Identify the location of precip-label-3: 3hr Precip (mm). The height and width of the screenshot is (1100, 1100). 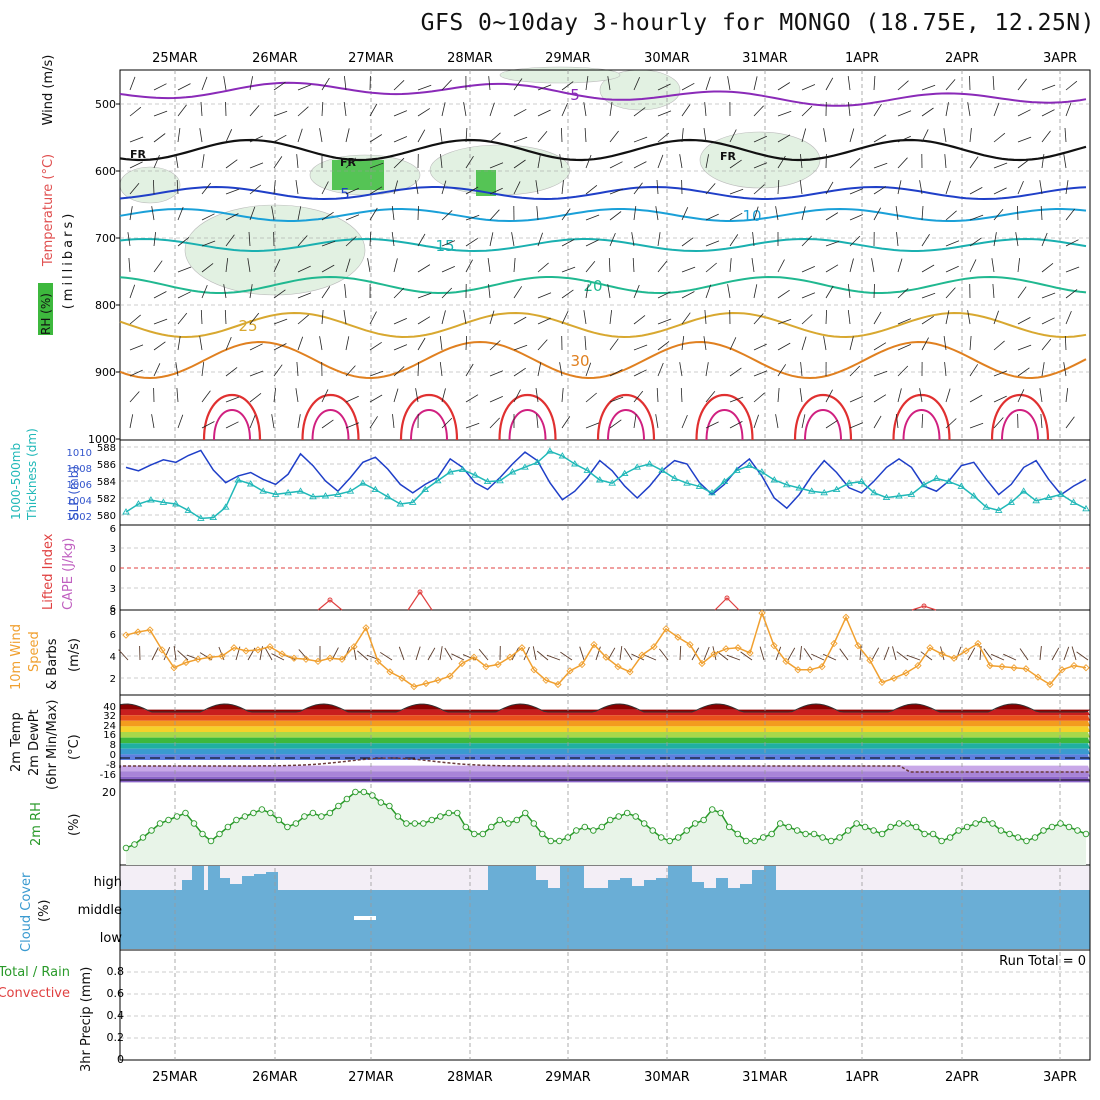
(86, 1019).